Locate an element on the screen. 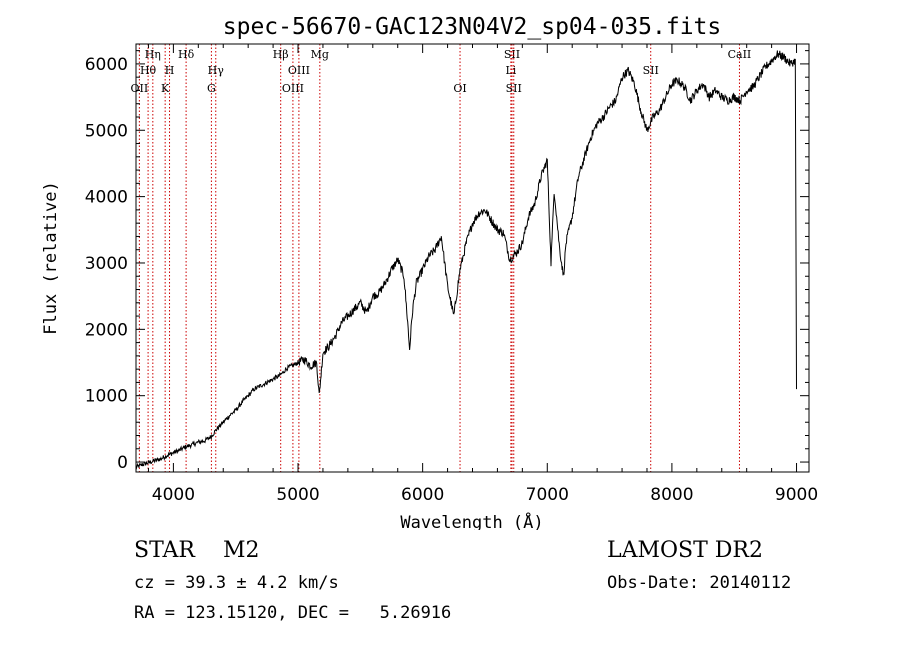 This screenshot has height=649, width=900. x-tick-label-3: 7000 is located at coordinates (547, 495).